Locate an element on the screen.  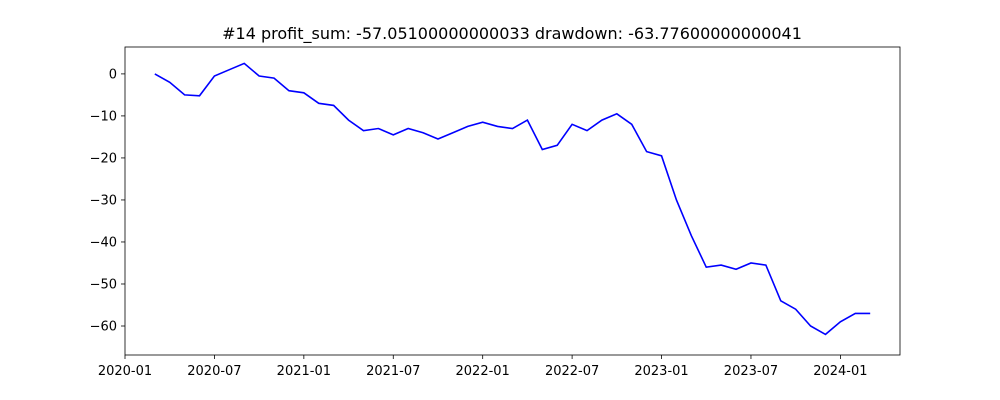
y-tick-label: −60 is located at coordinates (103, 327).